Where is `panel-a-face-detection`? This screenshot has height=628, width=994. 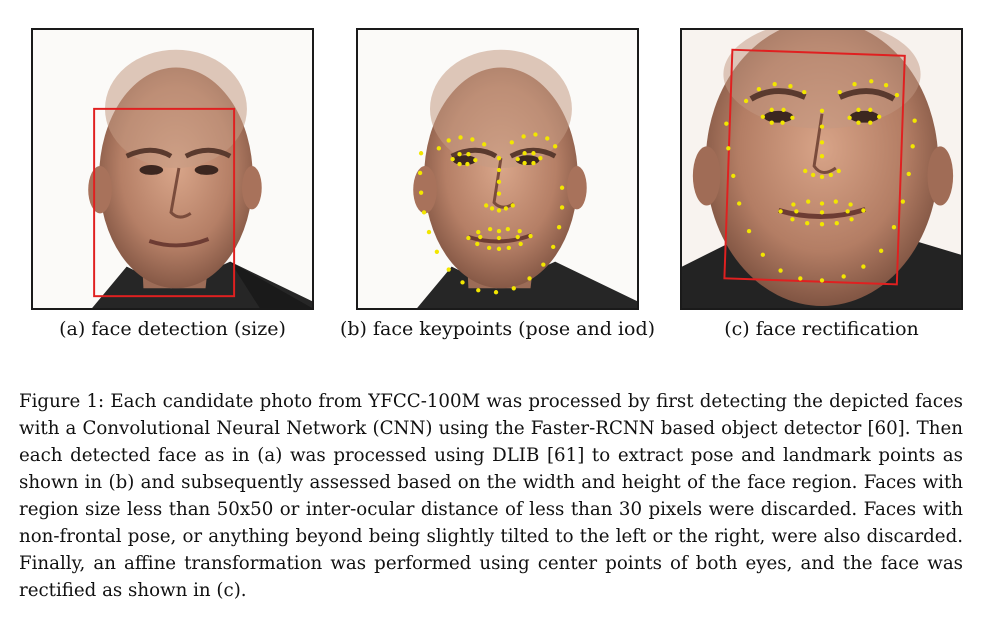 panel-a-face-detection is located at coordinates (172, 169).